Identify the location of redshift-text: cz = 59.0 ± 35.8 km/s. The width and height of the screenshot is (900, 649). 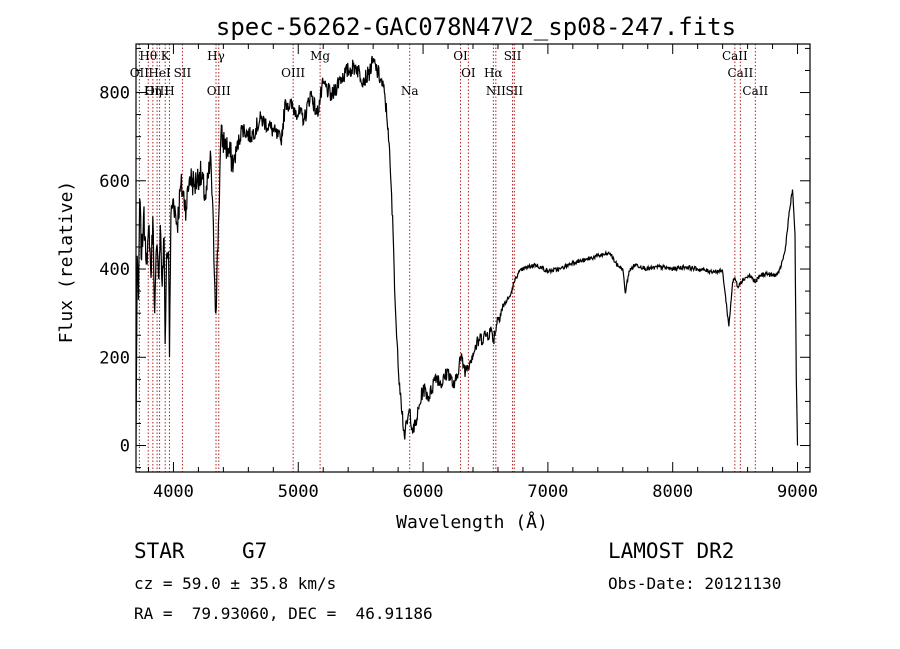
(235, 583).